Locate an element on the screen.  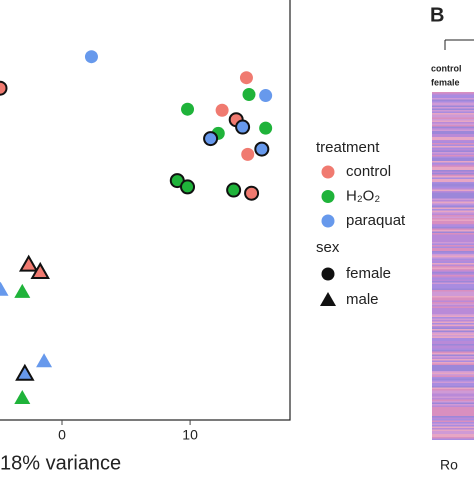
heatmap-axis-label: Ro is located at coordinates (449, 465).